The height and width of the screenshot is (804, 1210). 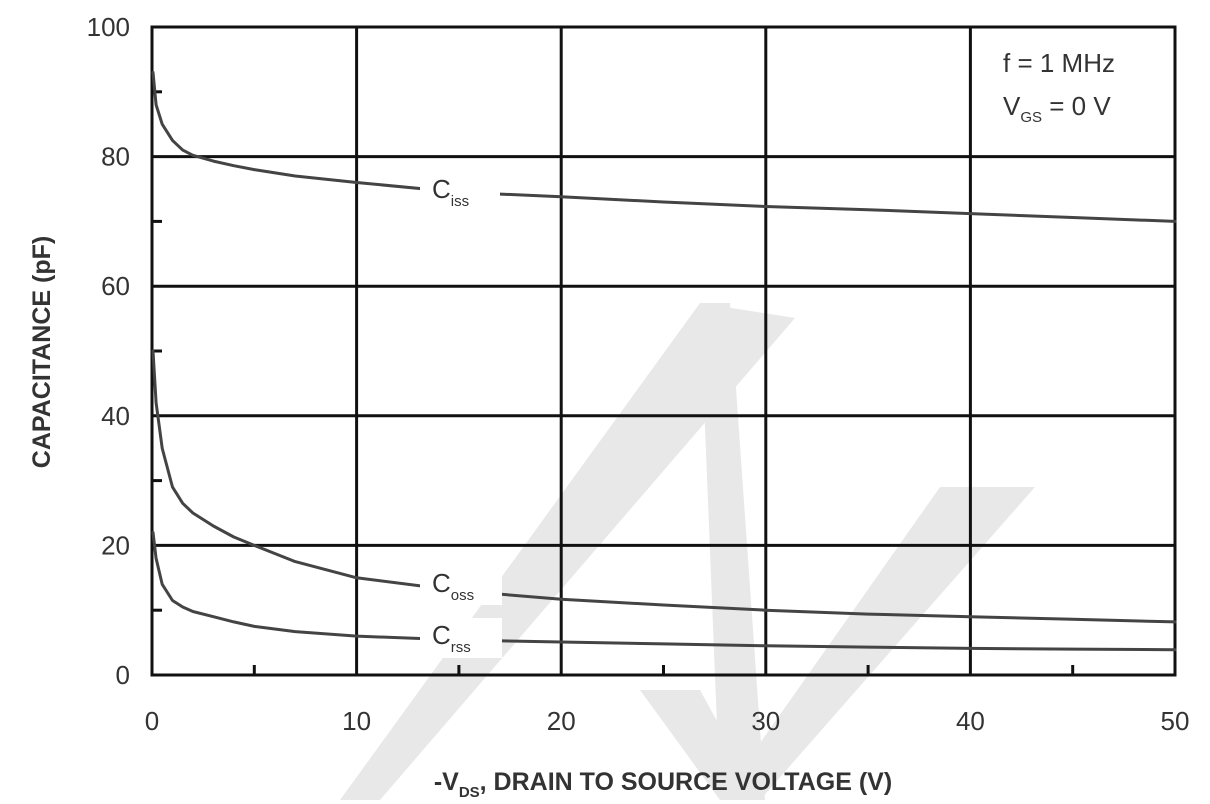 What do you see at coordinates (765, 721) in the screenshot?
I see `x-tick-label: 30` at bounding box center [765, 721].